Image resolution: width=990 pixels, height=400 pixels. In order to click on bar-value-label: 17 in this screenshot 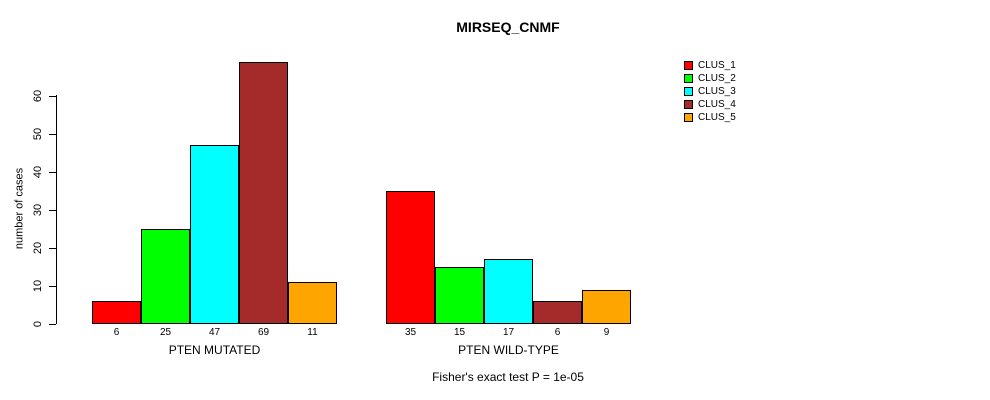, I will do `click(508, 332)`.